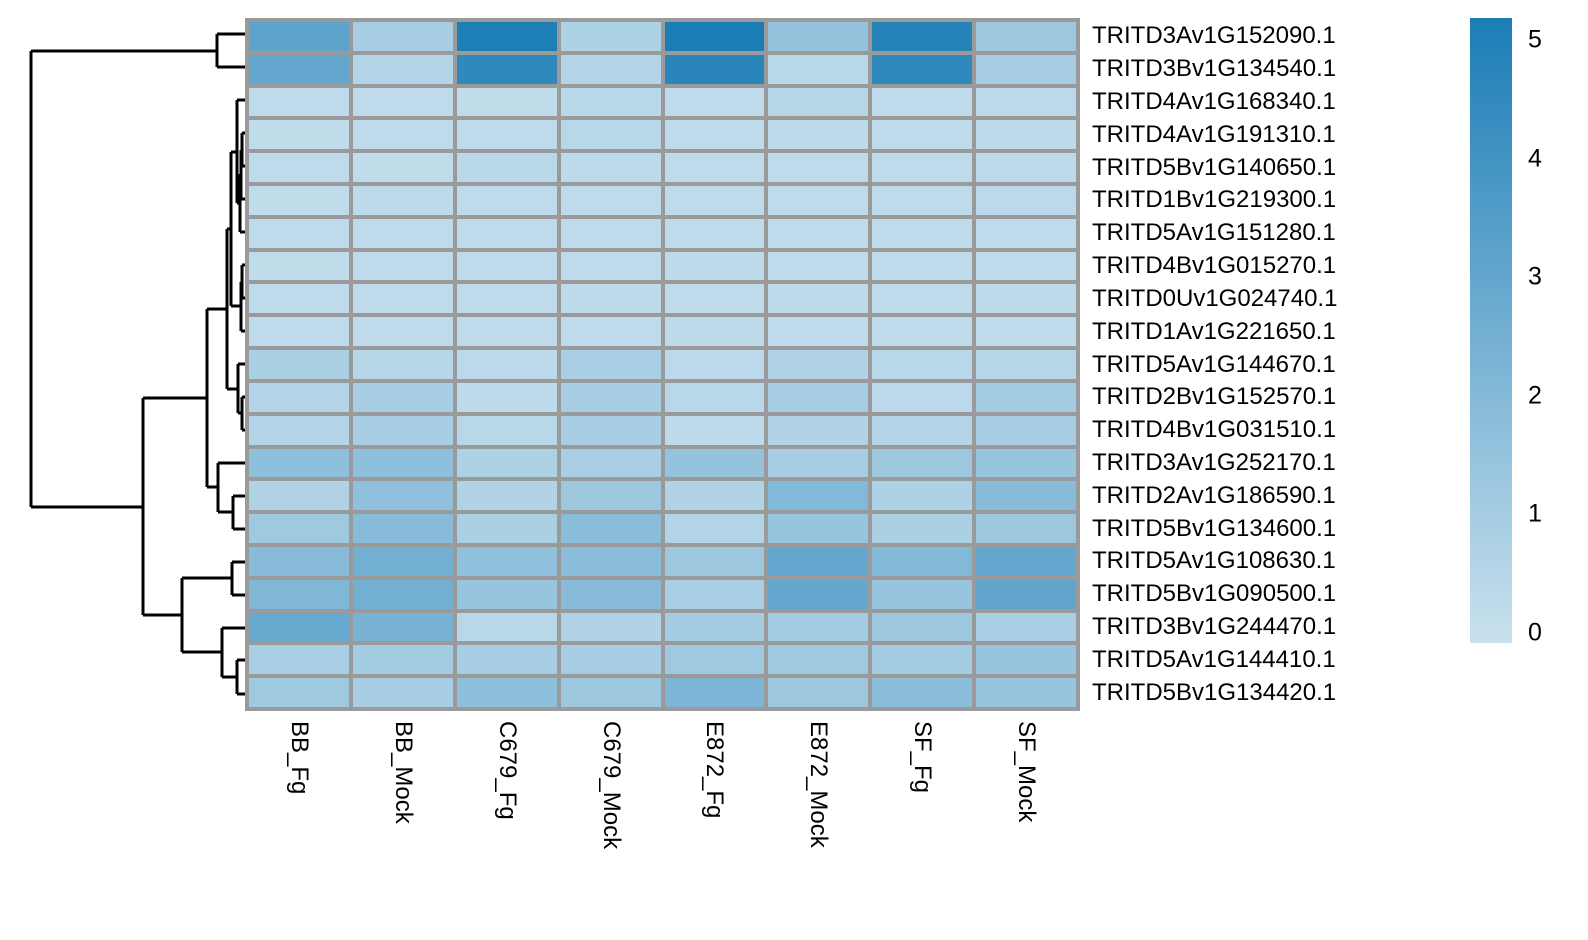 This screenshot has height=940, width=1588. I want to click on legend-tick-label: 0, so click(1535, 632).